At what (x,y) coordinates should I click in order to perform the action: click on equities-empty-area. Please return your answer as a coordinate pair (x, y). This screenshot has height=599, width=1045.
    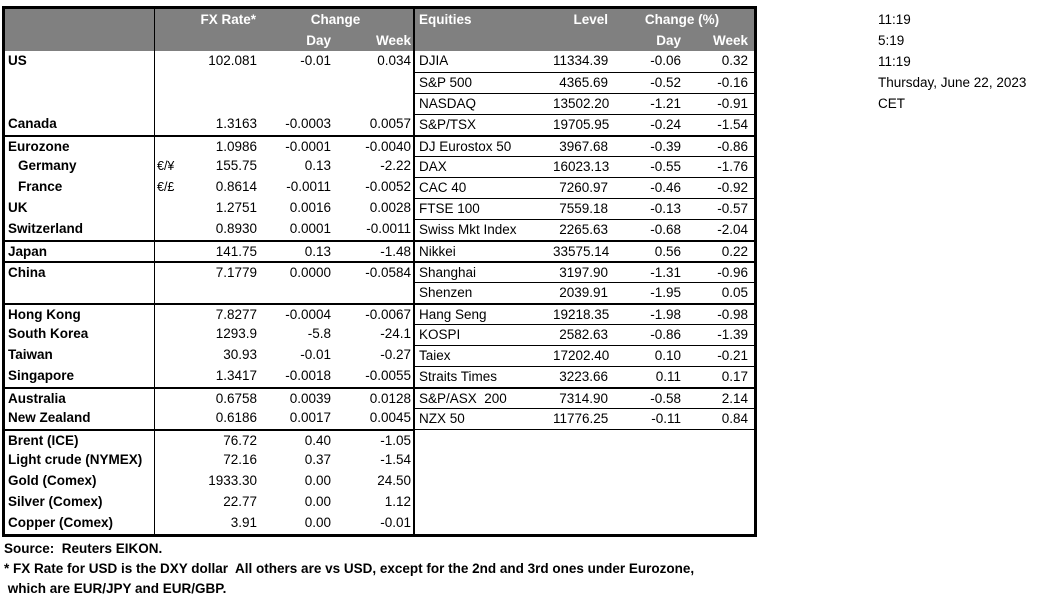
    Looking at the image, I should click on (584, 482).